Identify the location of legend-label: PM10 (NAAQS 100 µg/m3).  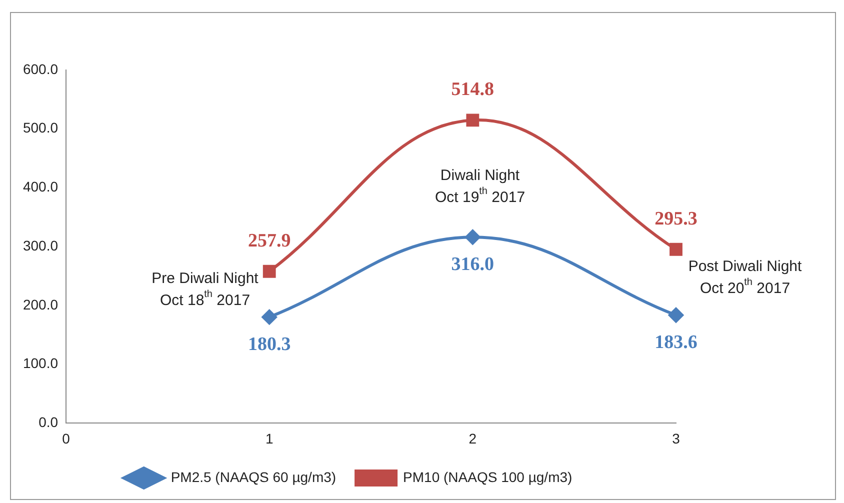
(487, 476).